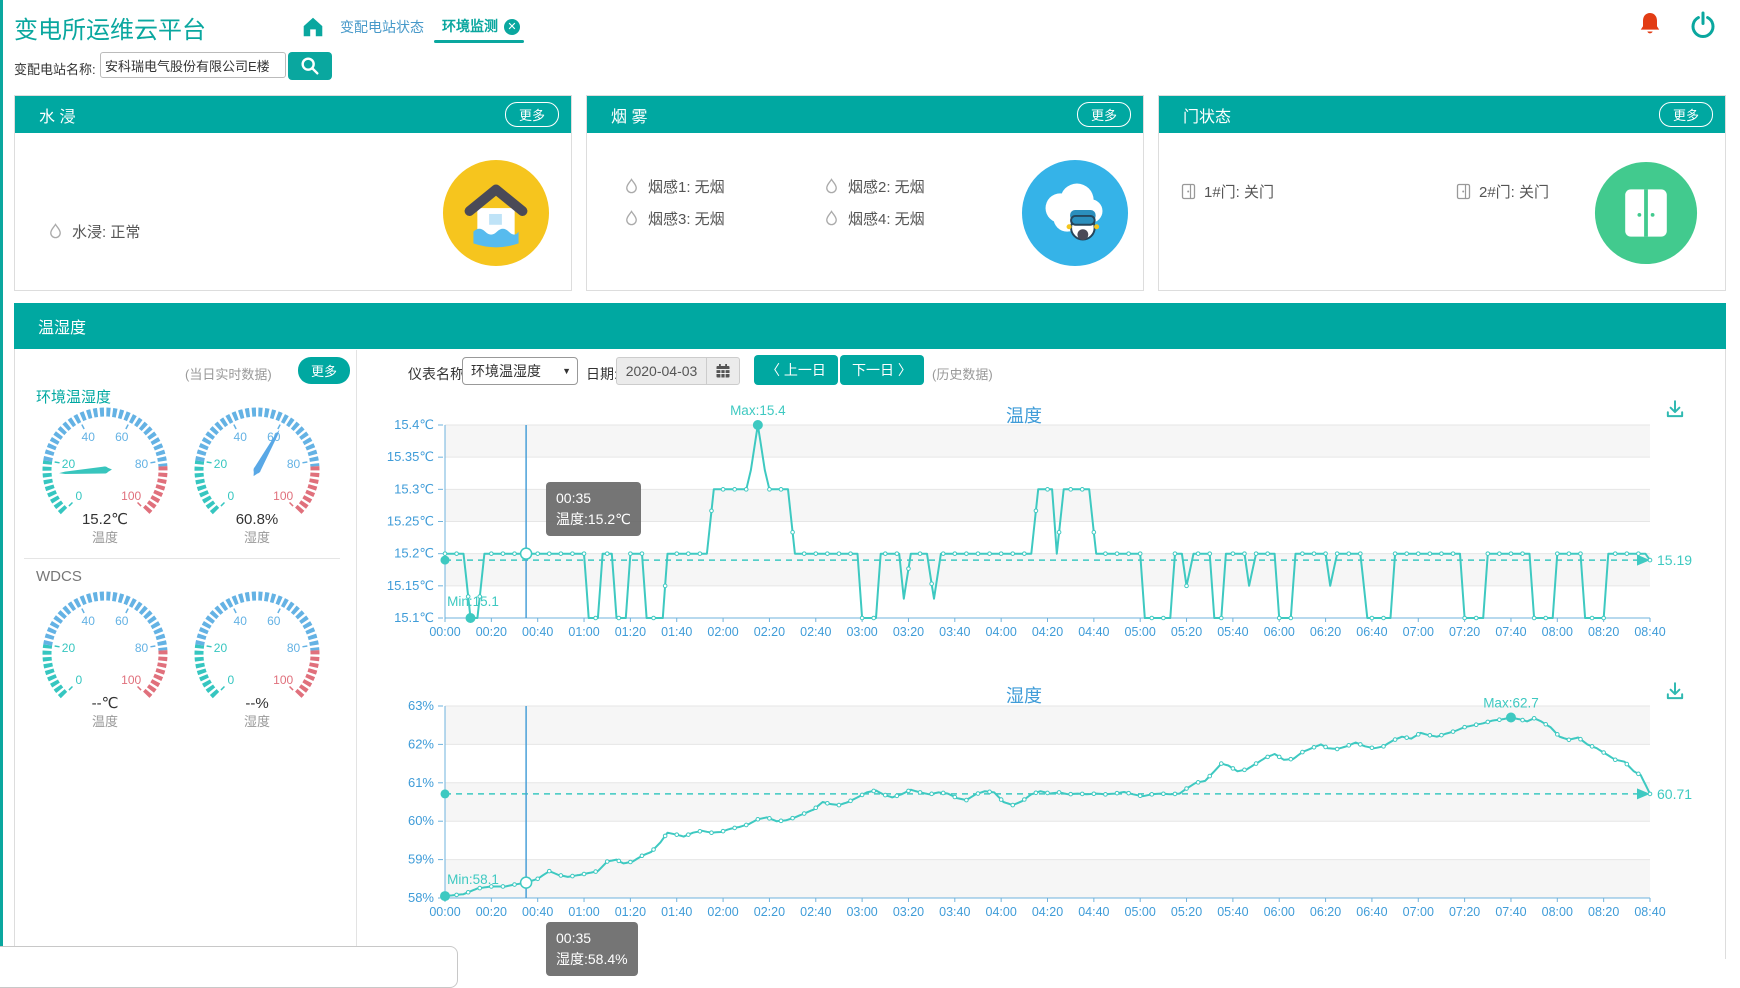 Image resolution: width=1740 pixels, height=988 pixels. I want to click on date-value: 2020-04-03, so click(661, 371).